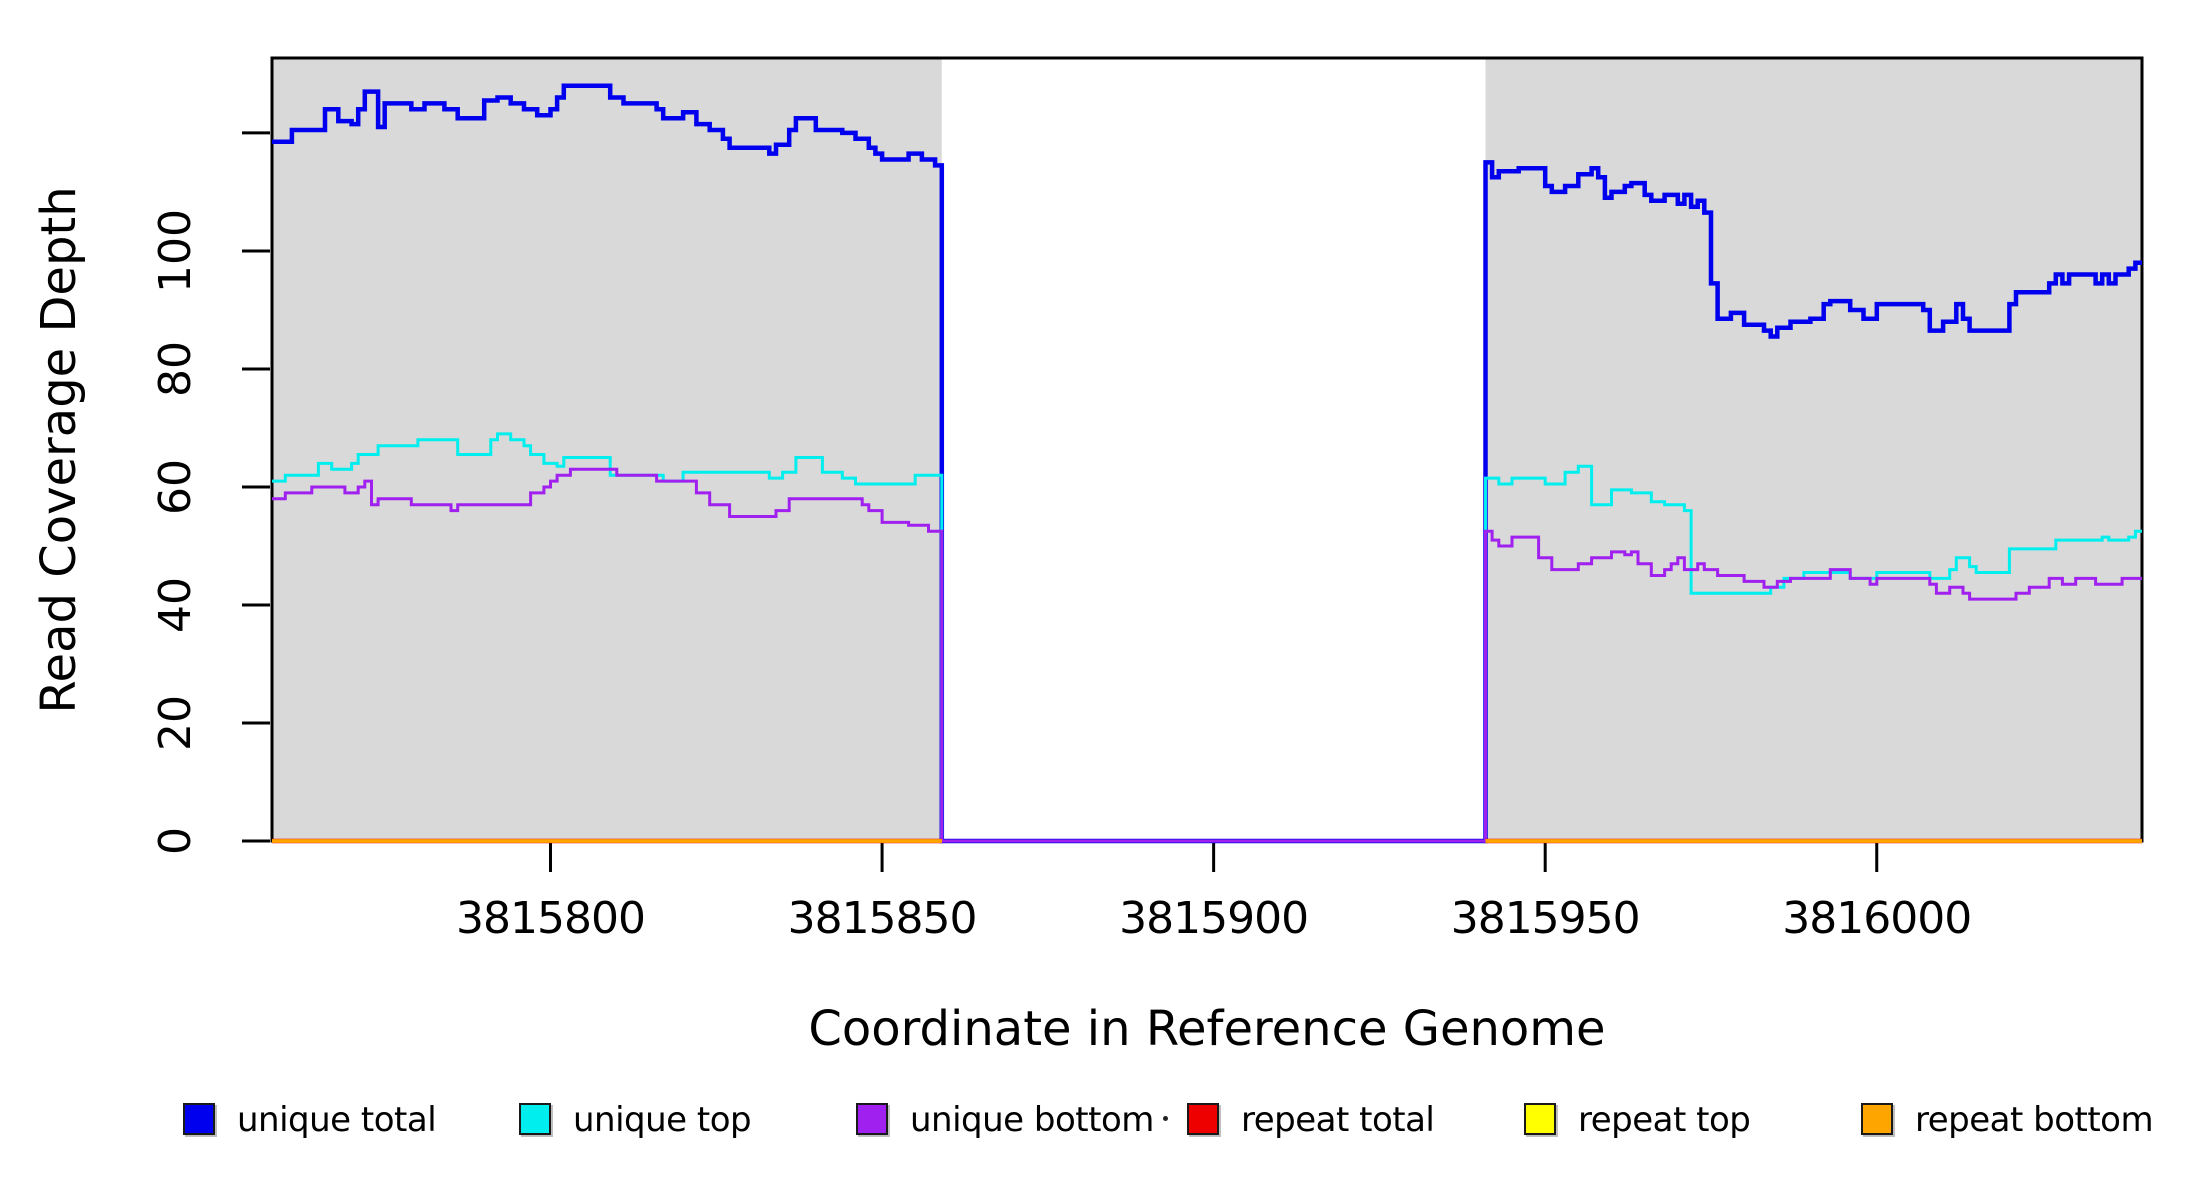 Image resolution: width=2200 pixels, height=1200 pixels. Describe the element at coordinates (1876, 918) in the screenshot. I see `x-tick-label: 3816000` at that location.